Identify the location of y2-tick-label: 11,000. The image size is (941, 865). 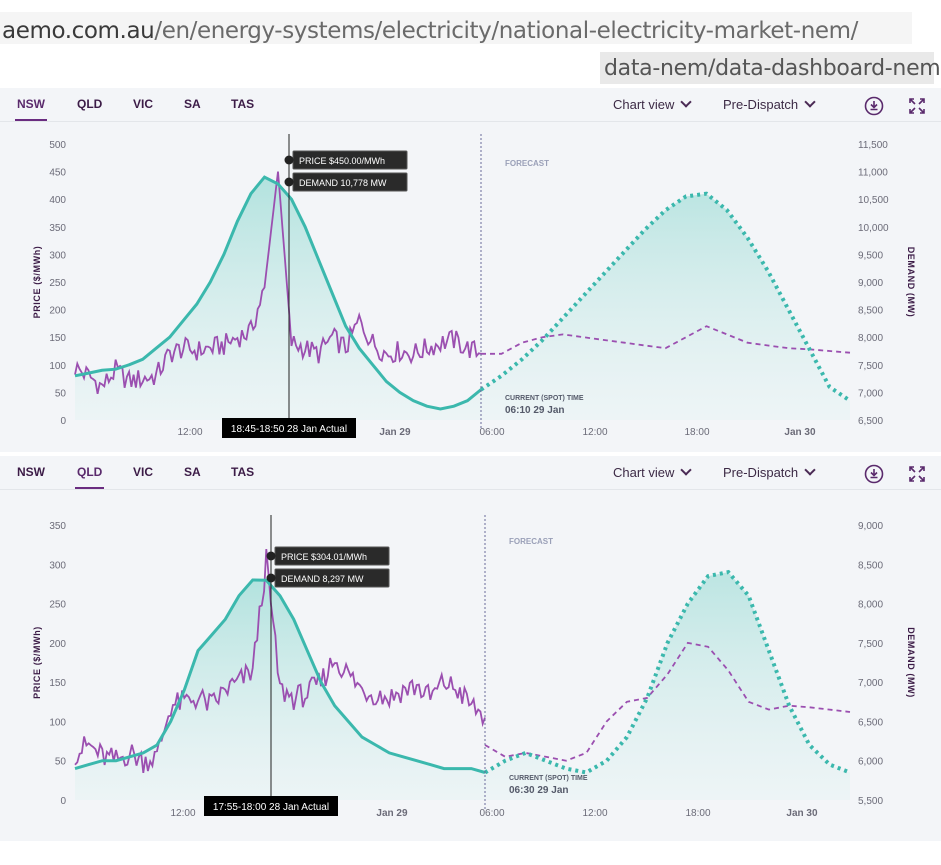
(873, 173).